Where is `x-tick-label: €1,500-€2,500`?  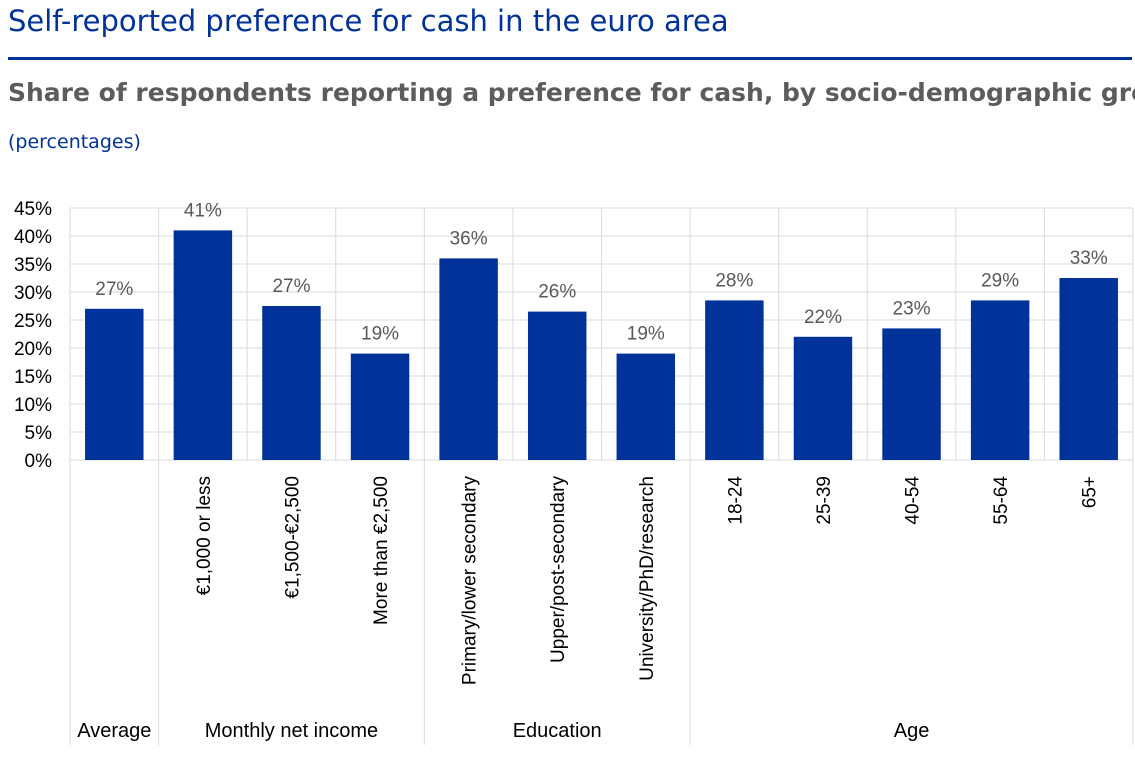
x-tick-label: €1,500-€2,500 is located at coordinates (292, 537).